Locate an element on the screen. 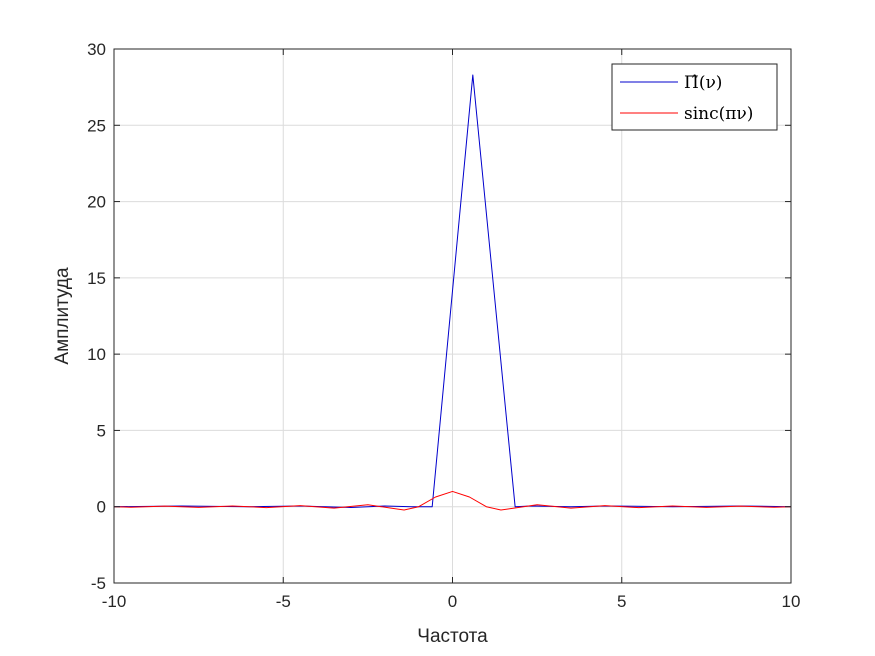  x-axis-label: Частота is located at coordinates (452, 636).